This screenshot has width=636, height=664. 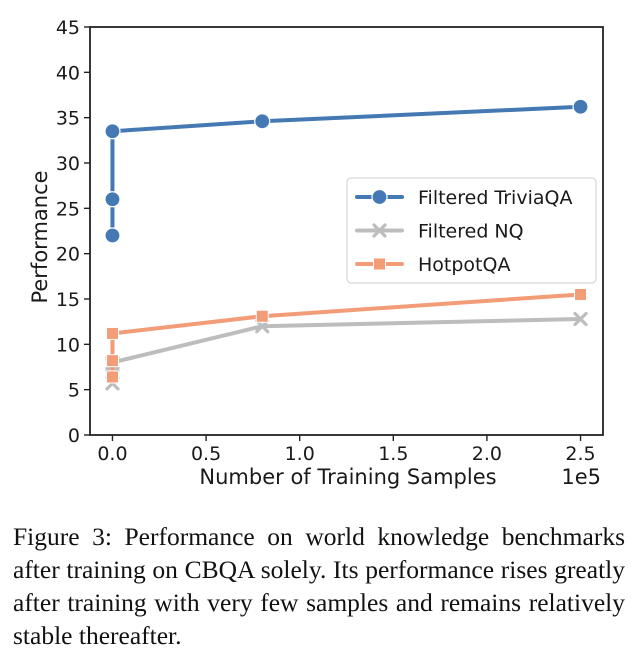 What do you see at coordinates (379, 197) in the screenshot?
I see `legend-marker-filtered-triviaqa` at bounding box center [379, 197].